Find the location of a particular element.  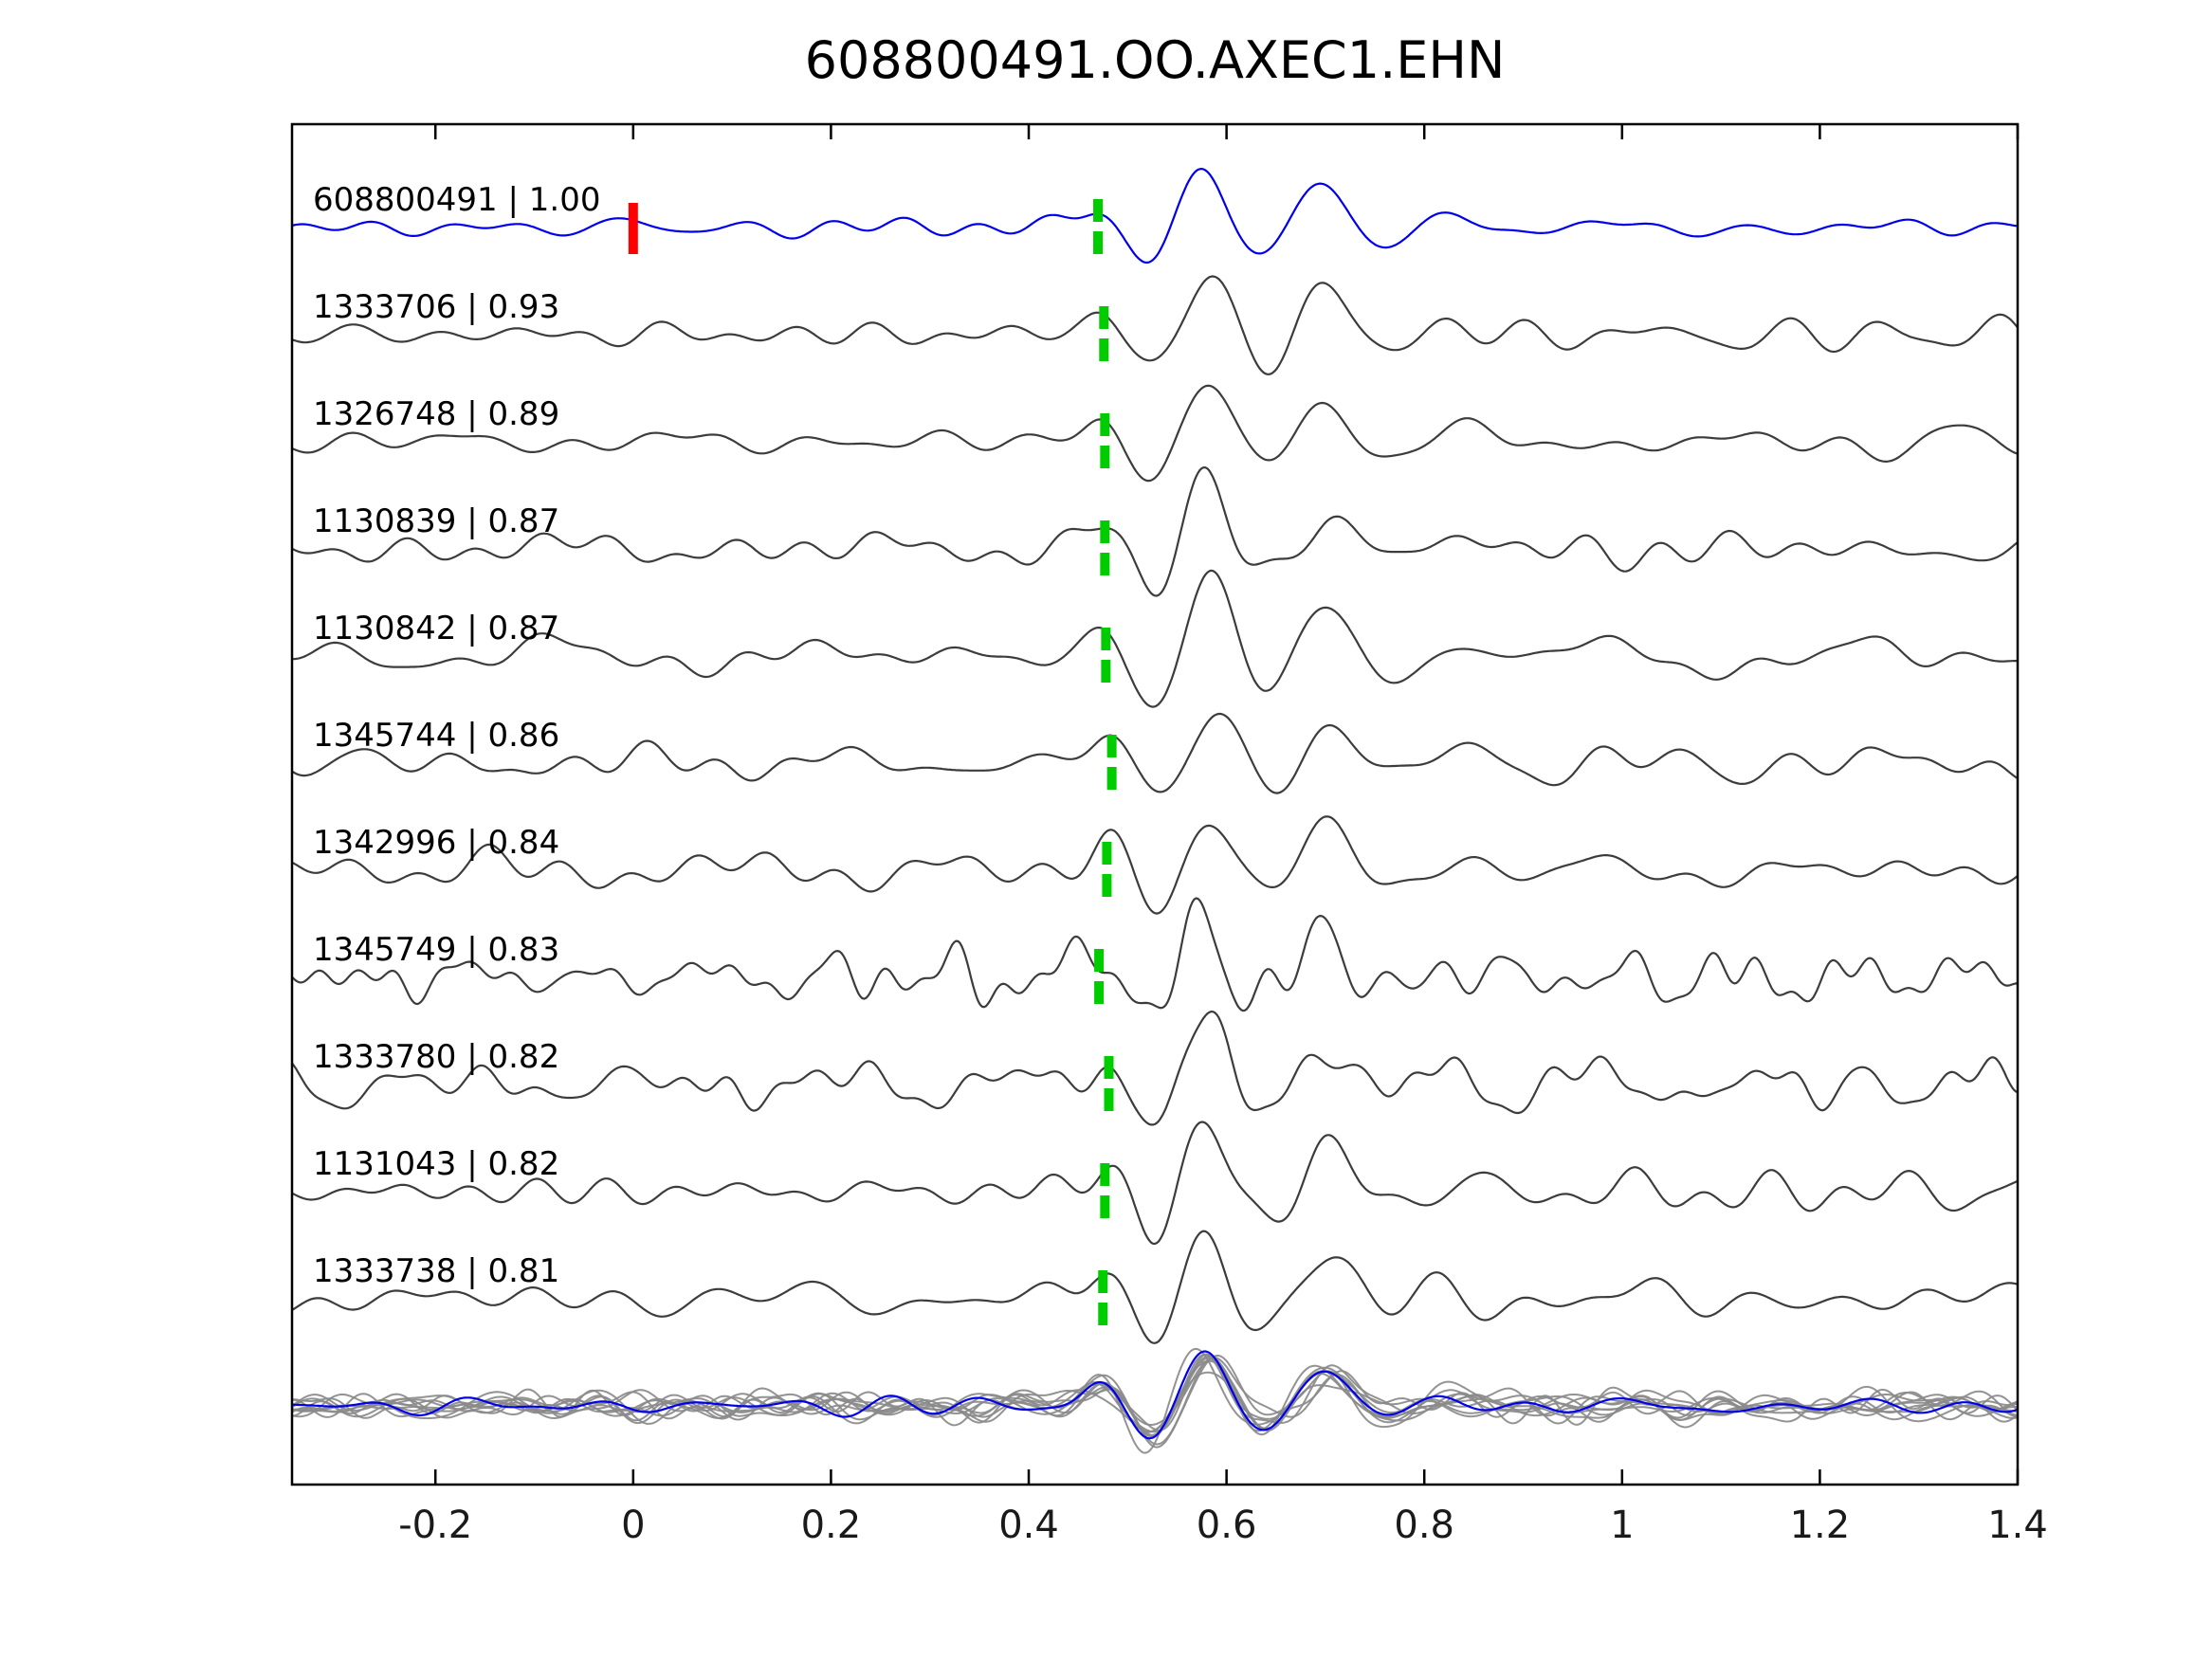

trace-label: 1130842 | 0.87 is located at coordinates (436, 628).